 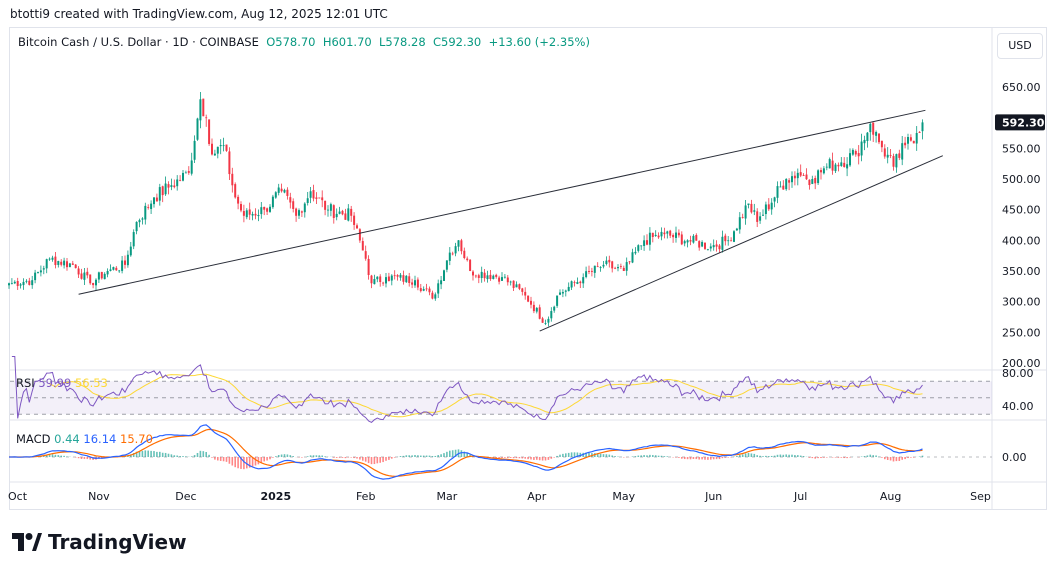 What do you see at coordinates (99, 542) in the screenshot?
I see `tradingview-logo: TradingView` at bounding box center [99, 542].